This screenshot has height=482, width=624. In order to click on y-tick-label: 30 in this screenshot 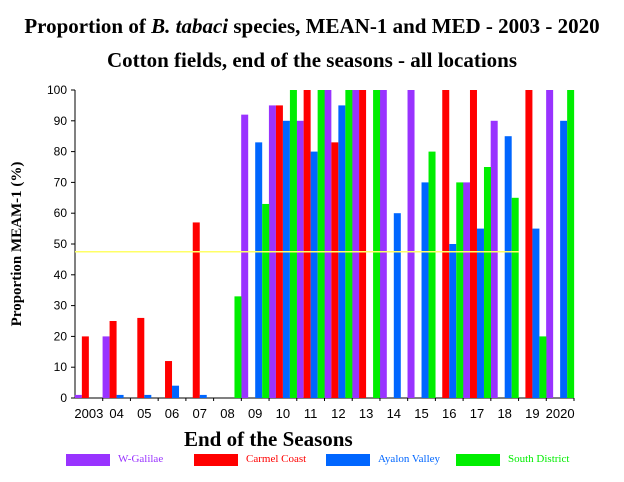, I will do `click(61, 306)`.